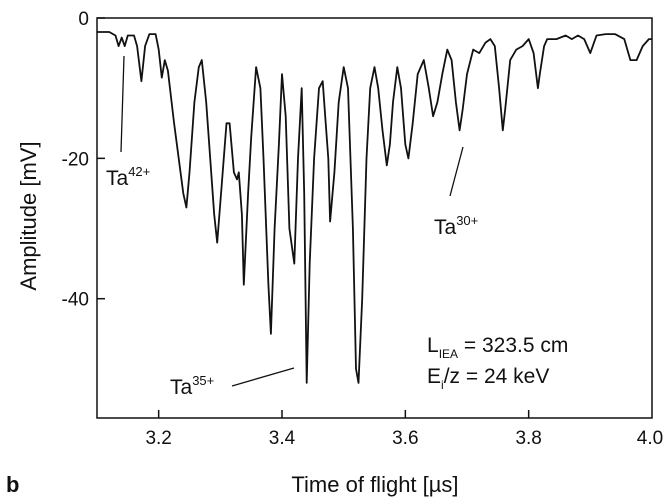 The width and height of the screenshot is (665, 501). Describe the element at coordinates (405, 438) in the screenshot. I see `x-tick-label: 3.6` at that location.